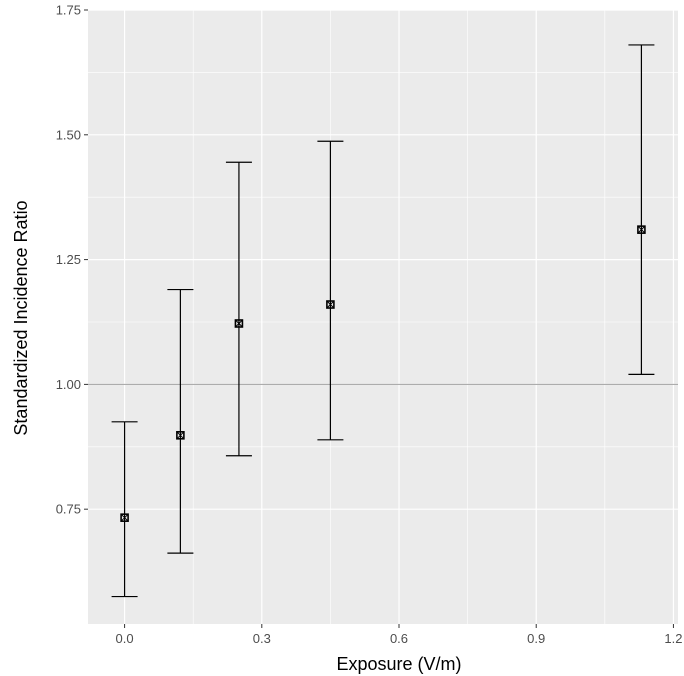 The height and width of the screenshot is (676, 684). What do you see at coordinates (68, 384) in the screenshot?
I see `y-tick-label: 1.00` at bounding box center [68, 384].